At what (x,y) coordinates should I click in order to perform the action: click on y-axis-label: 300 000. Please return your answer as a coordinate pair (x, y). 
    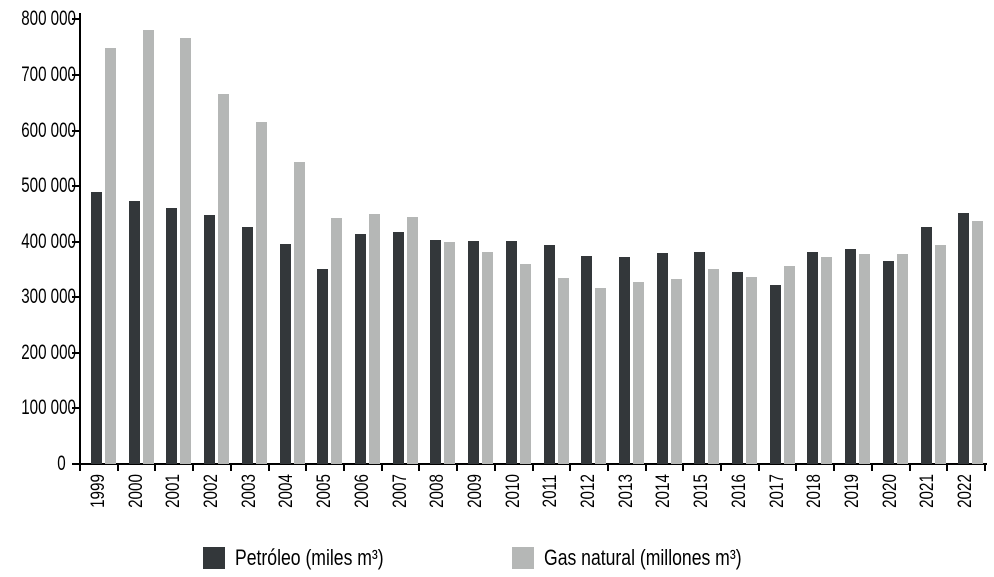
    Looking at the image, I should click on (38, 297).